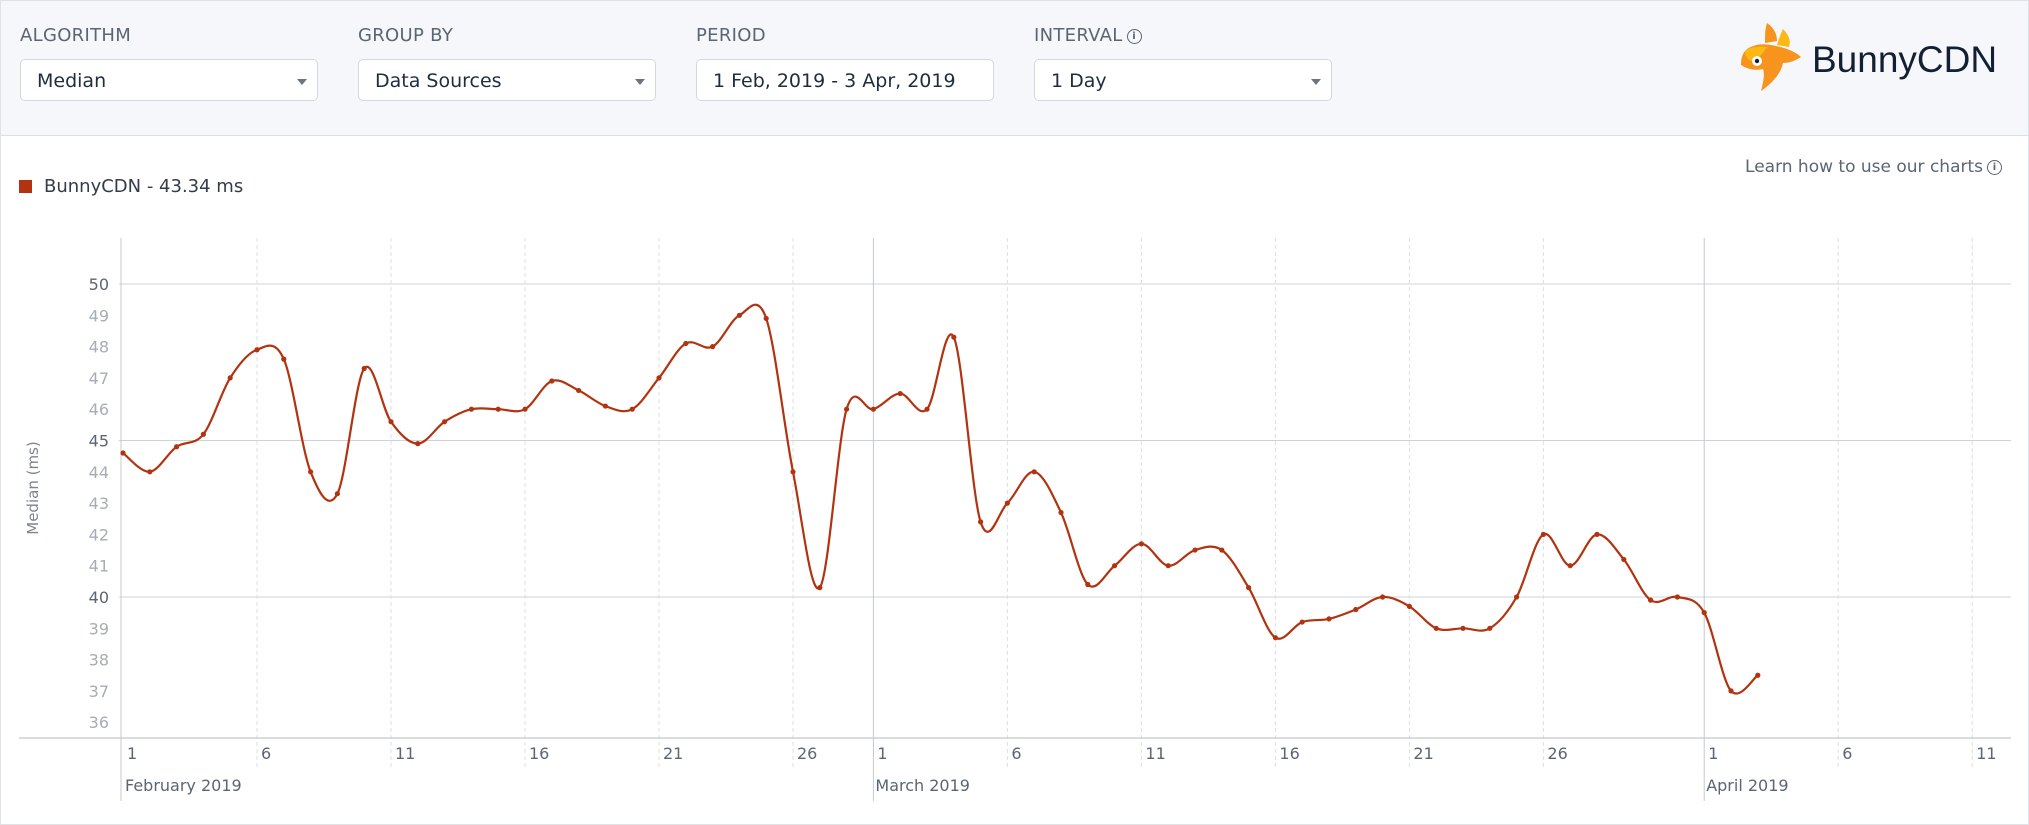  What do you see at coordinates (1877, 57) in the screenshot?
I see `brand-logo: BunnyCDN` at bounding box center [1877, 57].